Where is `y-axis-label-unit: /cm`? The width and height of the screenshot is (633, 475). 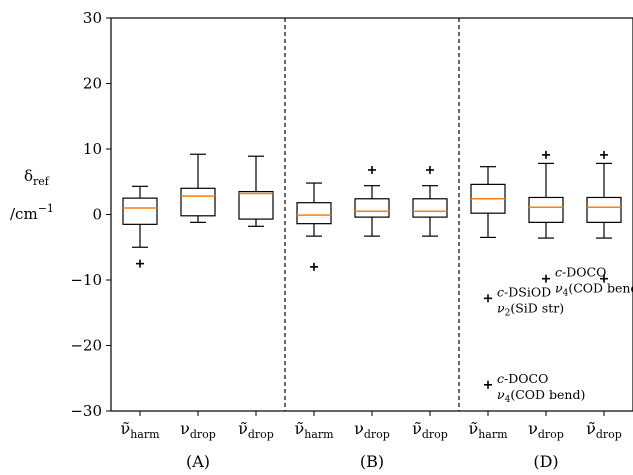
y-axis-label-unit: /cm is located at coordinates (24, 214).